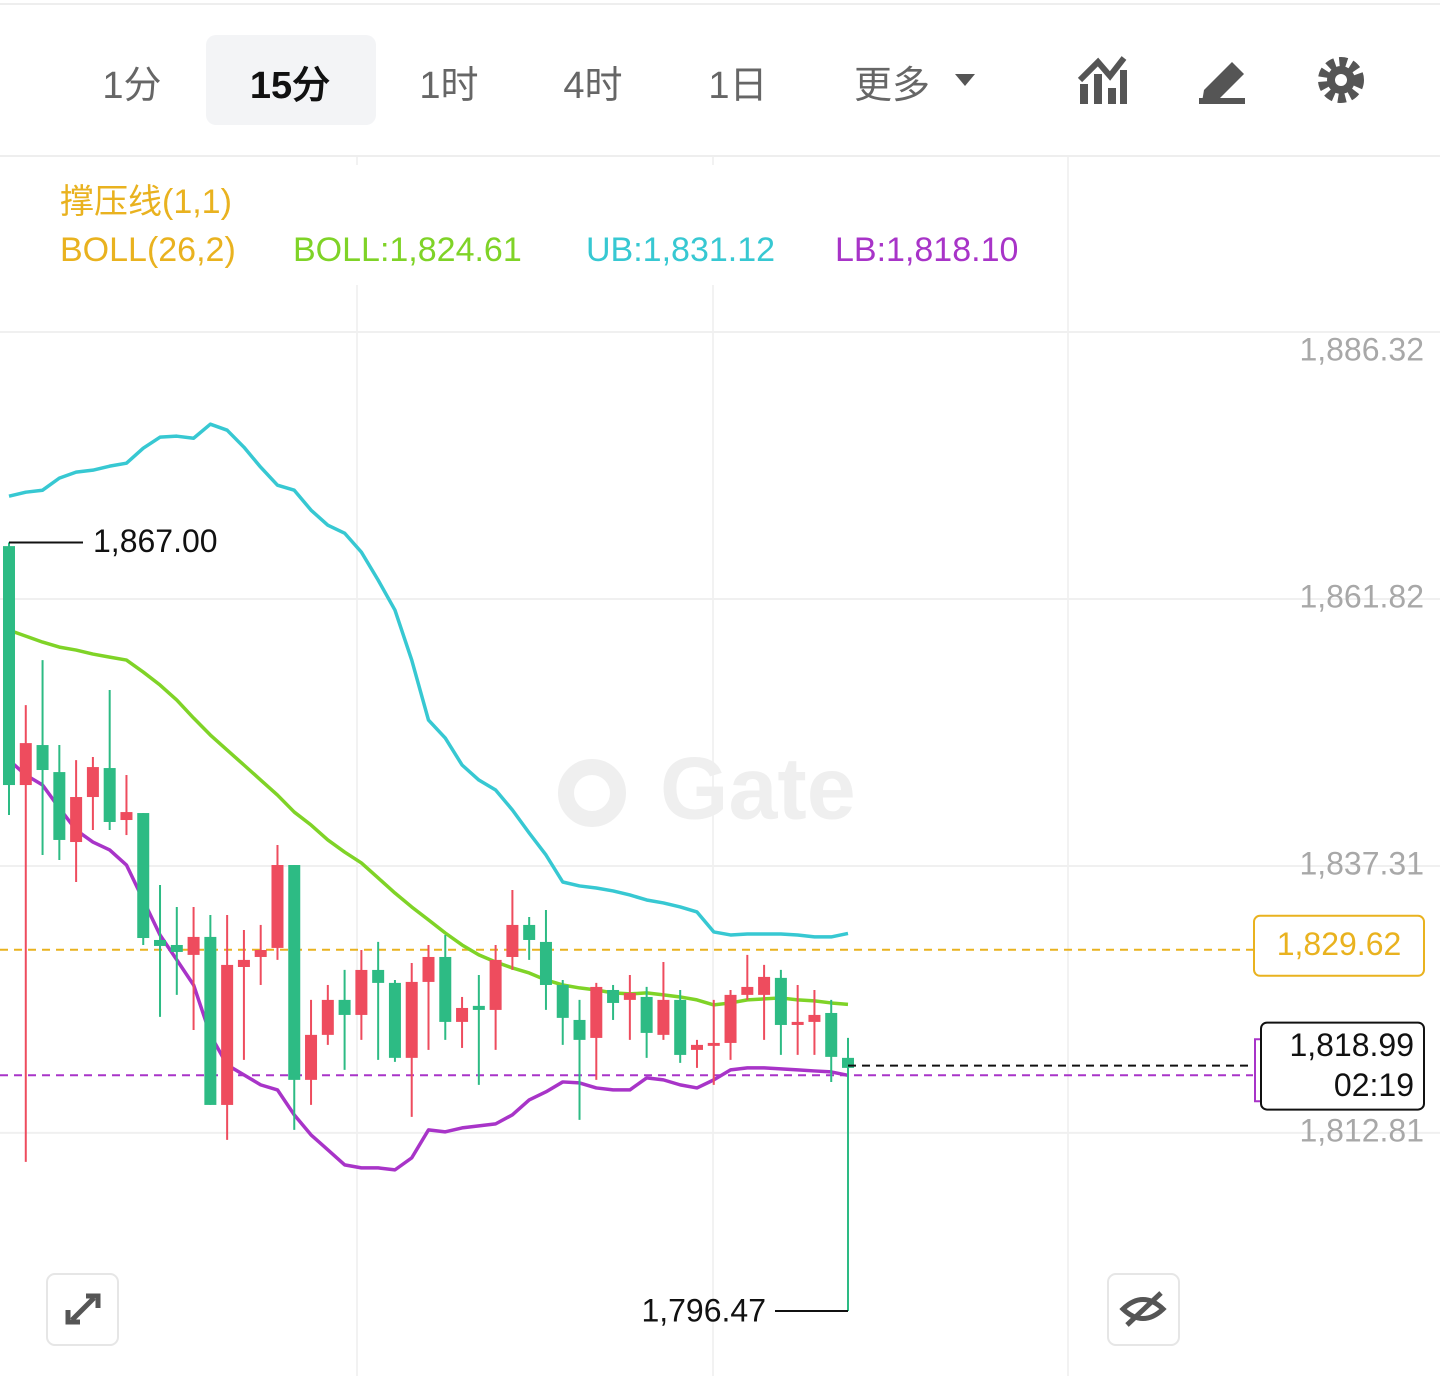 This screenshot has width=1440, height=1376. I want to click on support-box, so click(1339, 945).